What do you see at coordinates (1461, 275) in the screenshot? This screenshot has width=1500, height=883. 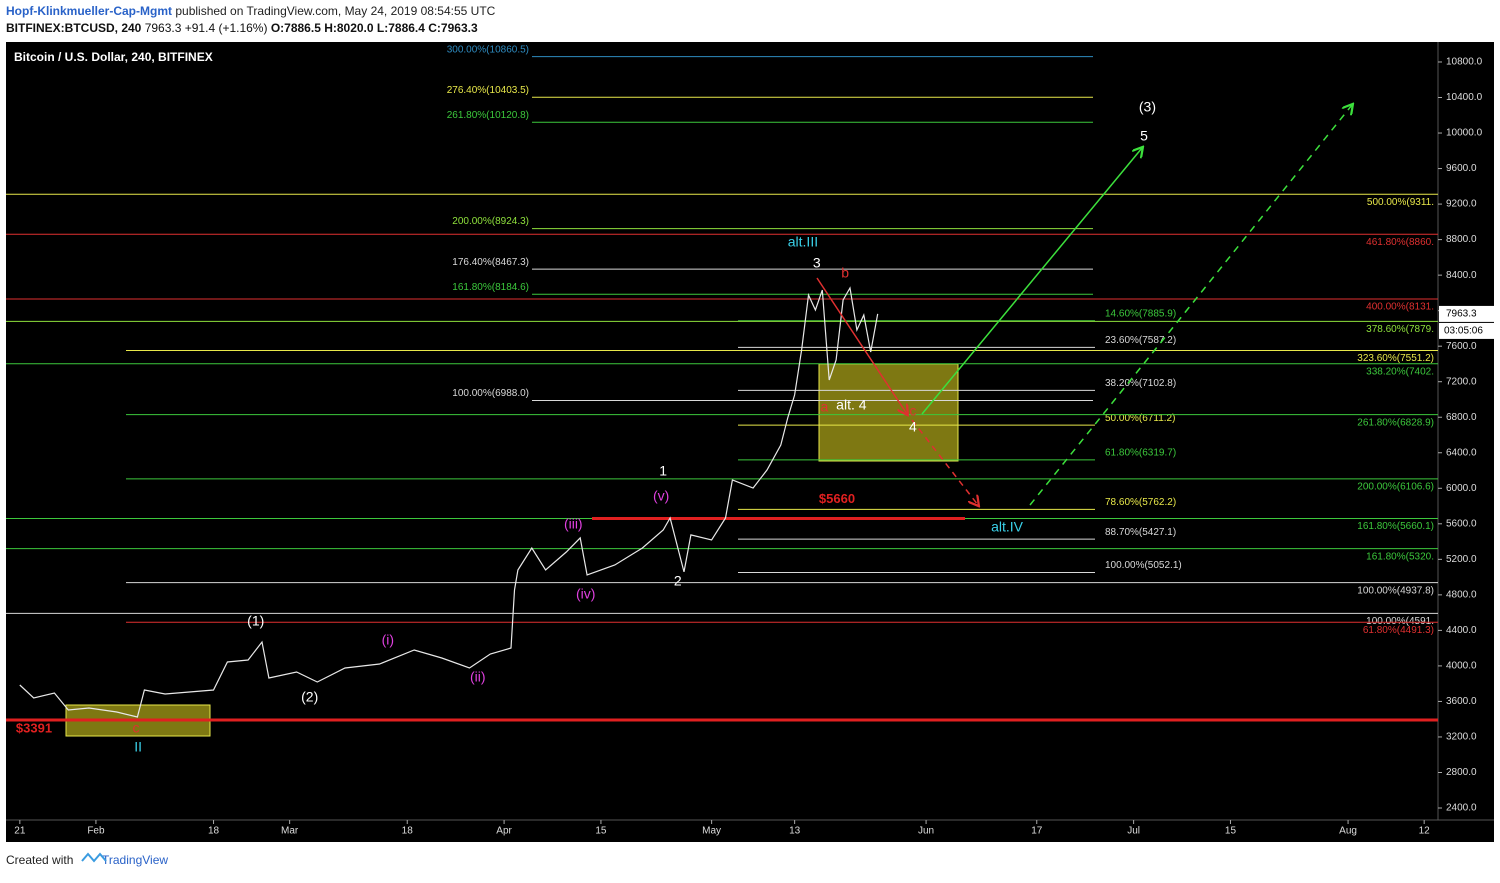 I see `y-tick-label: 8400.0` at bounding box center [1461, 275].